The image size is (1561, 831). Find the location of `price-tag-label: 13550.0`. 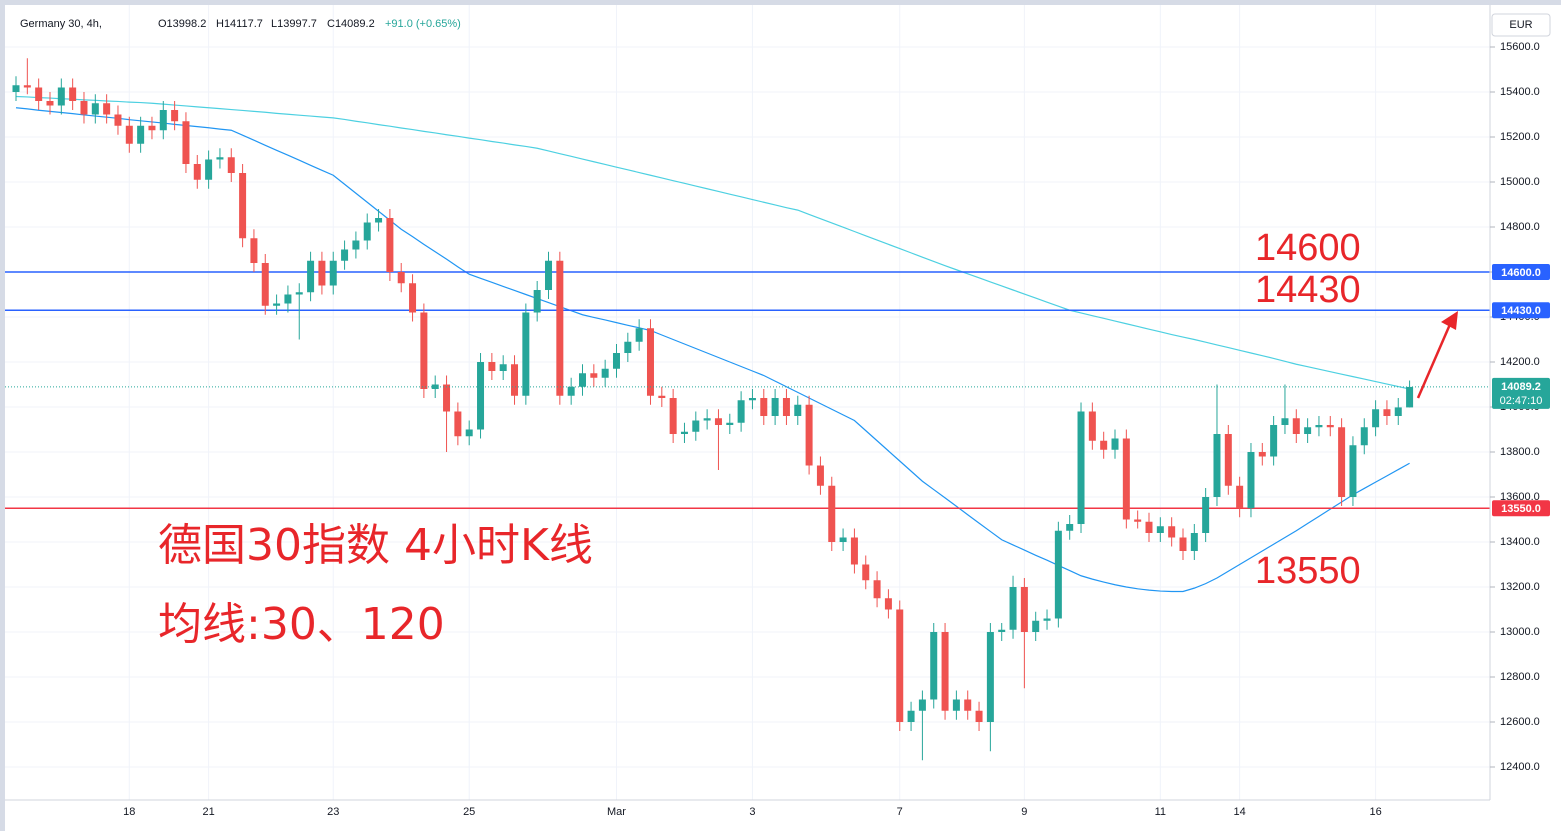

price-tag-label: 13550.0 is located at coordinates (1521, 509).